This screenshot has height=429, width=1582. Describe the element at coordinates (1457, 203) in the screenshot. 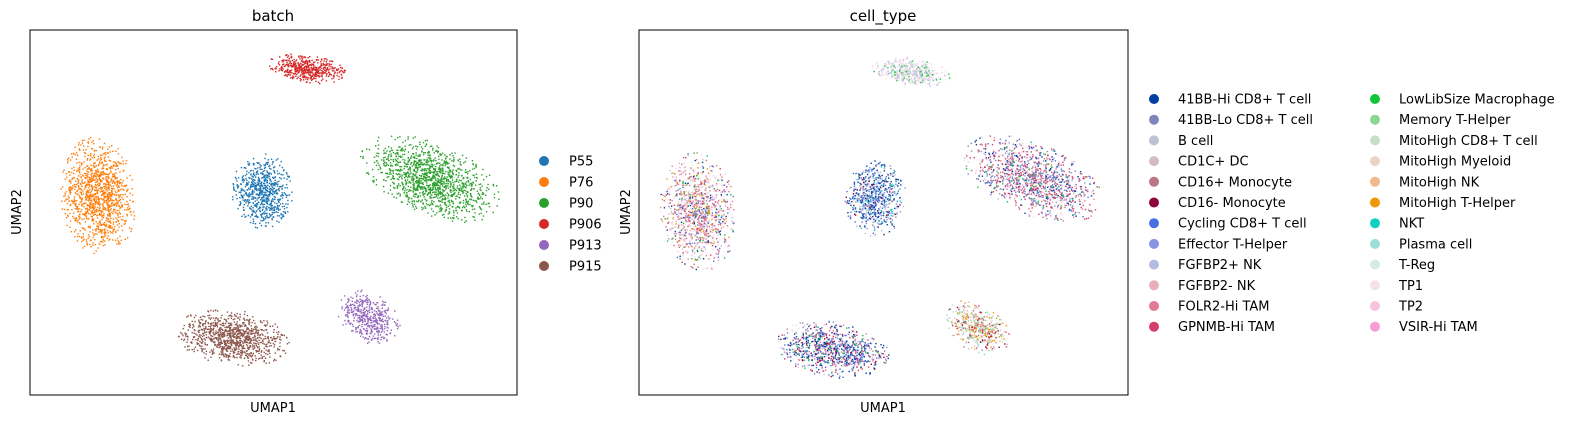

I see `legend-label: MitoHigh T-Helper` at that location.